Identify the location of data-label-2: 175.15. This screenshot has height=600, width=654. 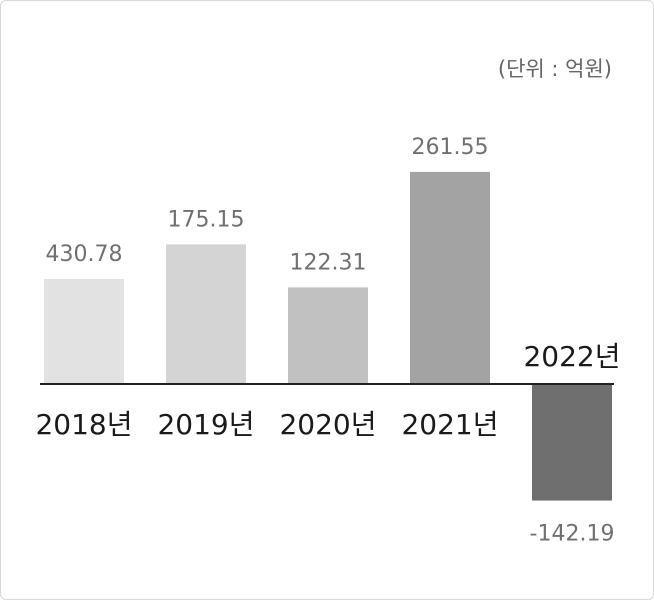
(206, 219).